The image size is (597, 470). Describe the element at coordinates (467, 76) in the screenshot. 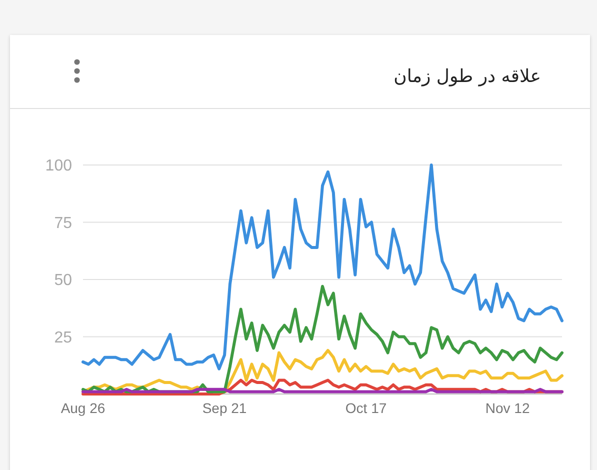

I see `chart-title: علاقه در طول زمان` at that location.